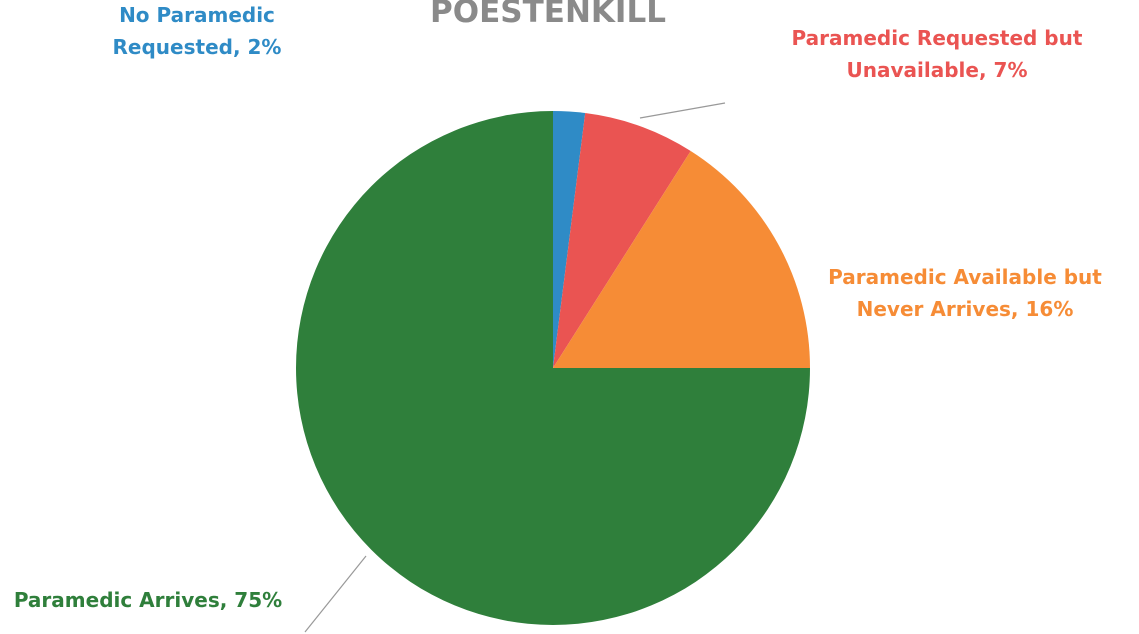 Image resolution: width=1139 pixels, height=634 pixels. I want to click on data-label-line: Unavailable, 7%, so click(937, 70).